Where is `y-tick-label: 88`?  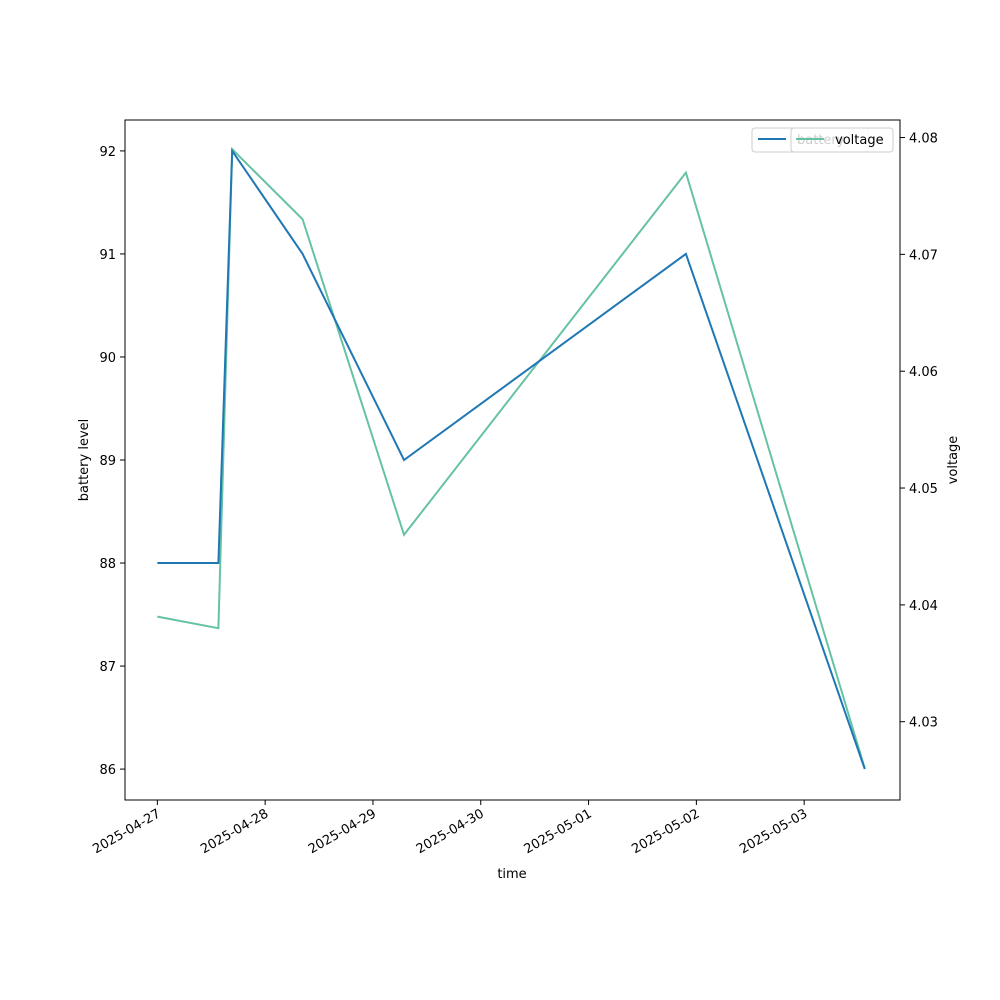
y-tick-label: 88 is located at coordinates (107, 564).